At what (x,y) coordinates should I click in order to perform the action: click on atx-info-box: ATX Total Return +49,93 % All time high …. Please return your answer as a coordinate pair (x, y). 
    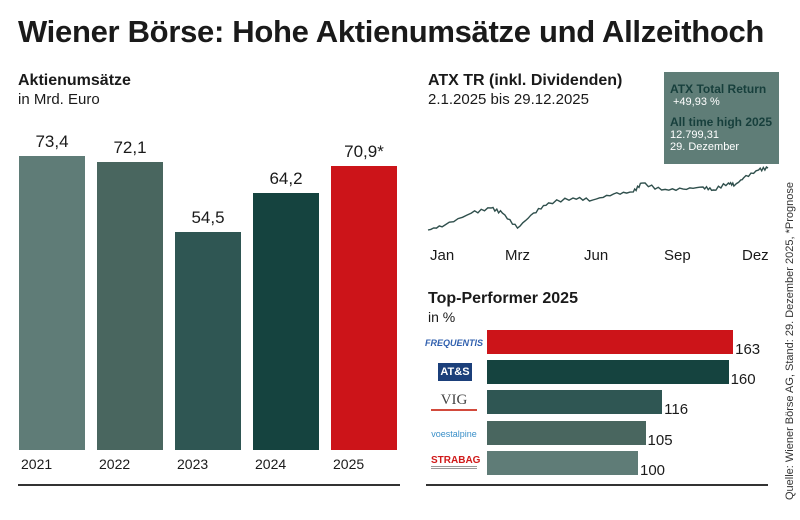
    Looking at the image, I should click on (721, 118).